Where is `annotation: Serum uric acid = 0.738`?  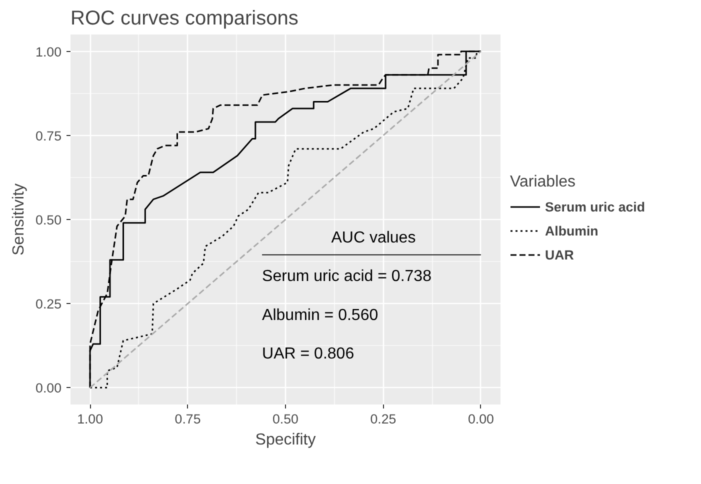
annotation: Serum uric acid = 0.738 is located at coordinates (347, 277).